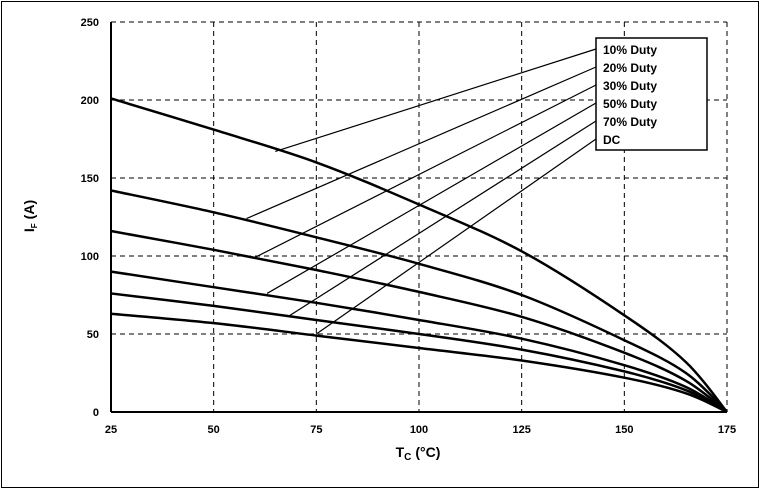 The width and height of the screenshot is (762, 491). I want to click on x-tick-label: 25, so click(111, 430).